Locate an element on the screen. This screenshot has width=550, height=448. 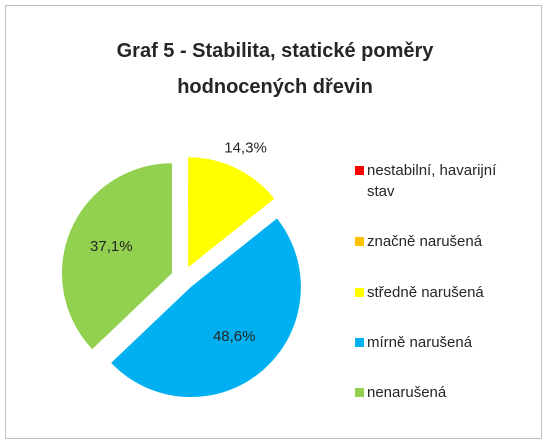
legend-item: značně narušená is located at coordinates (435, 241).